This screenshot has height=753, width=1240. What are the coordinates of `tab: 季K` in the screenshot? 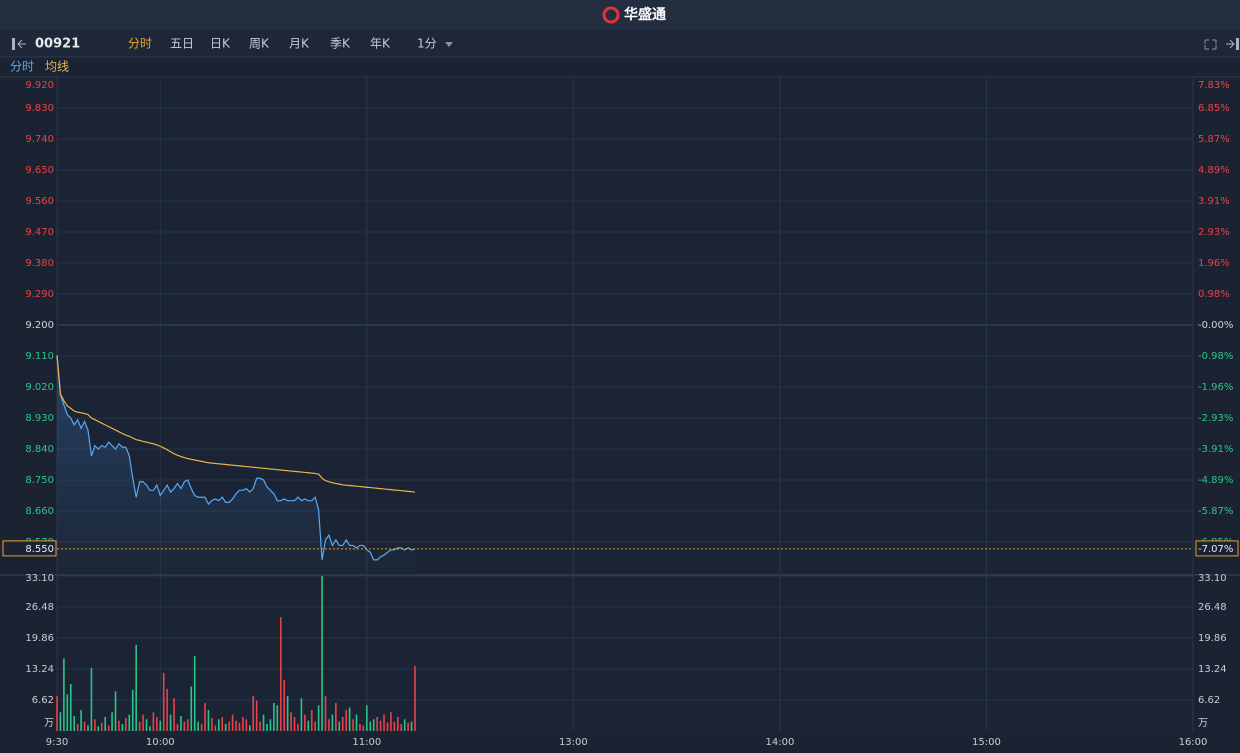 It's located at (340, 44).